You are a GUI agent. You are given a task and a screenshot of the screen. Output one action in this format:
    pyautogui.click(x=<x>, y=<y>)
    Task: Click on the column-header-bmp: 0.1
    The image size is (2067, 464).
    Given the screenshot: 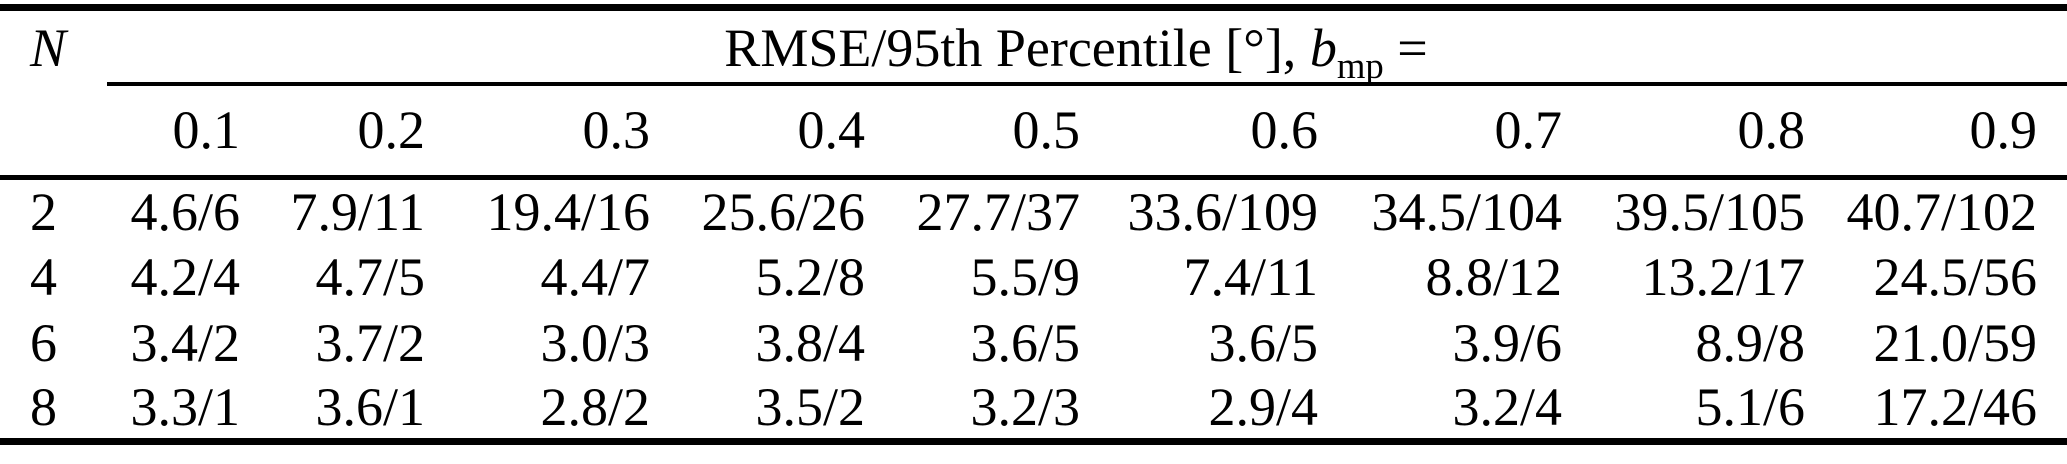 What is the action you would take?
    pyautogui.click(x=162, y=132)
    